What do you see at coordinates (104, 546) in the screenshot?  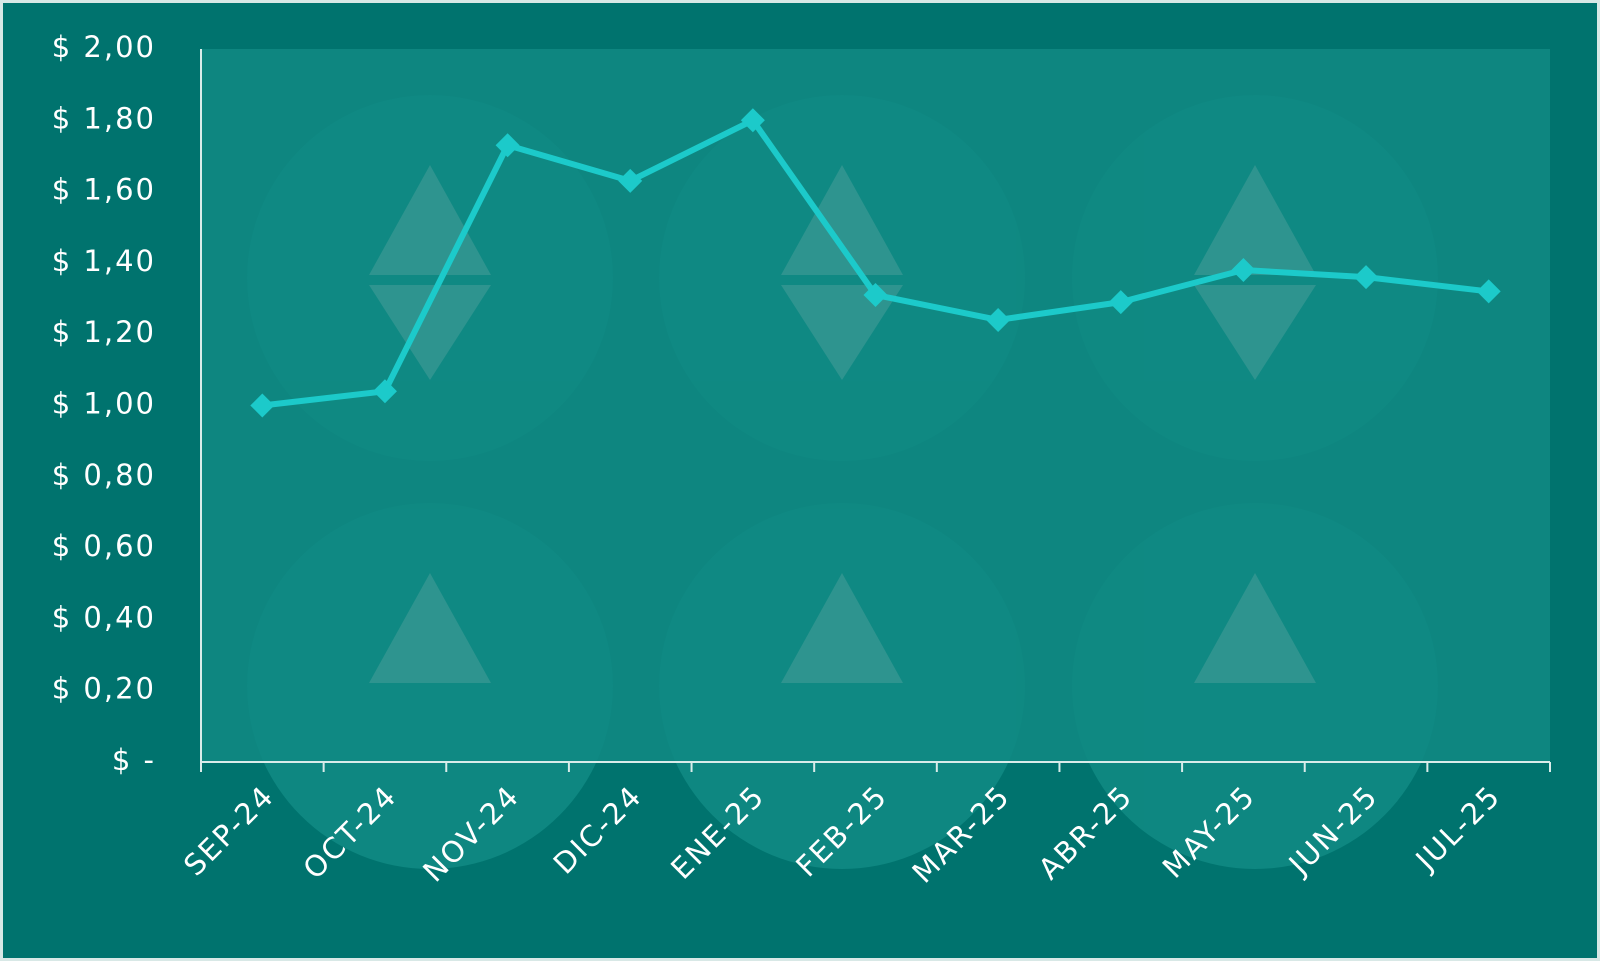 I see `y-tick-label: $ 0,60` at bounding box center [104, 546].